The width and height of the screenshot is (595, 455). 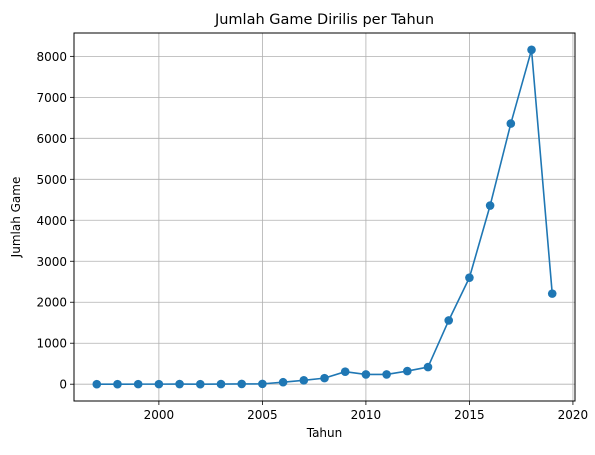 What do you see at coordinates (51, 262) in the screenshot?
I see `y-tick-label: 3000` at bounding box center [51, 262].